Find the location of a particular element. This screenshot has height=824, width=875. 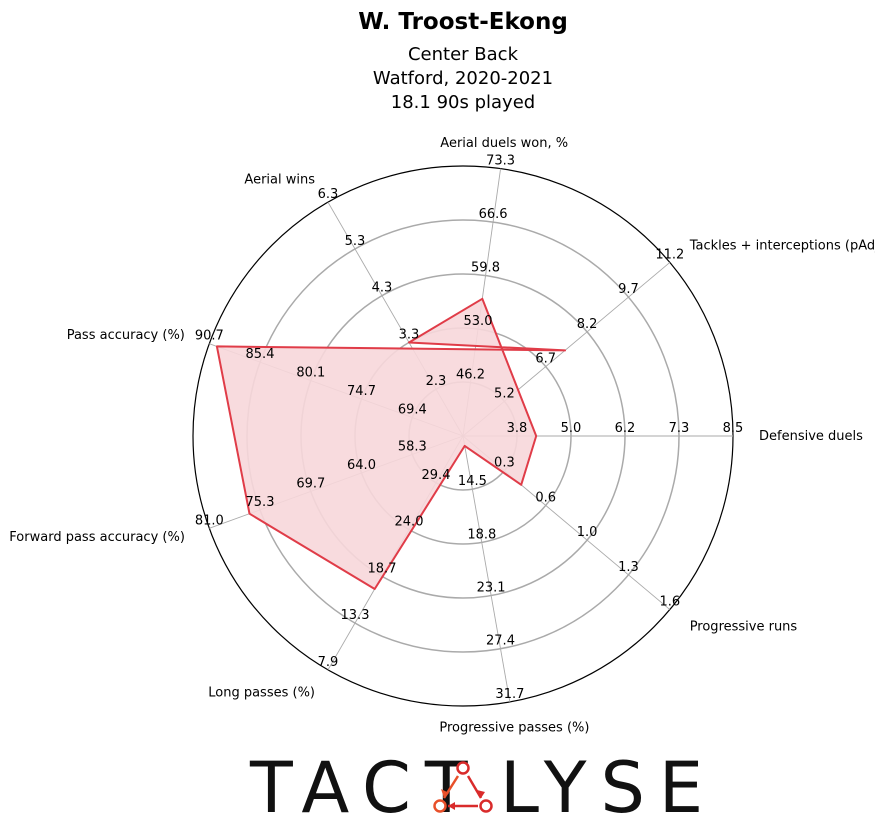

logo-text-left: TACT is located at coordinates (365, 785).